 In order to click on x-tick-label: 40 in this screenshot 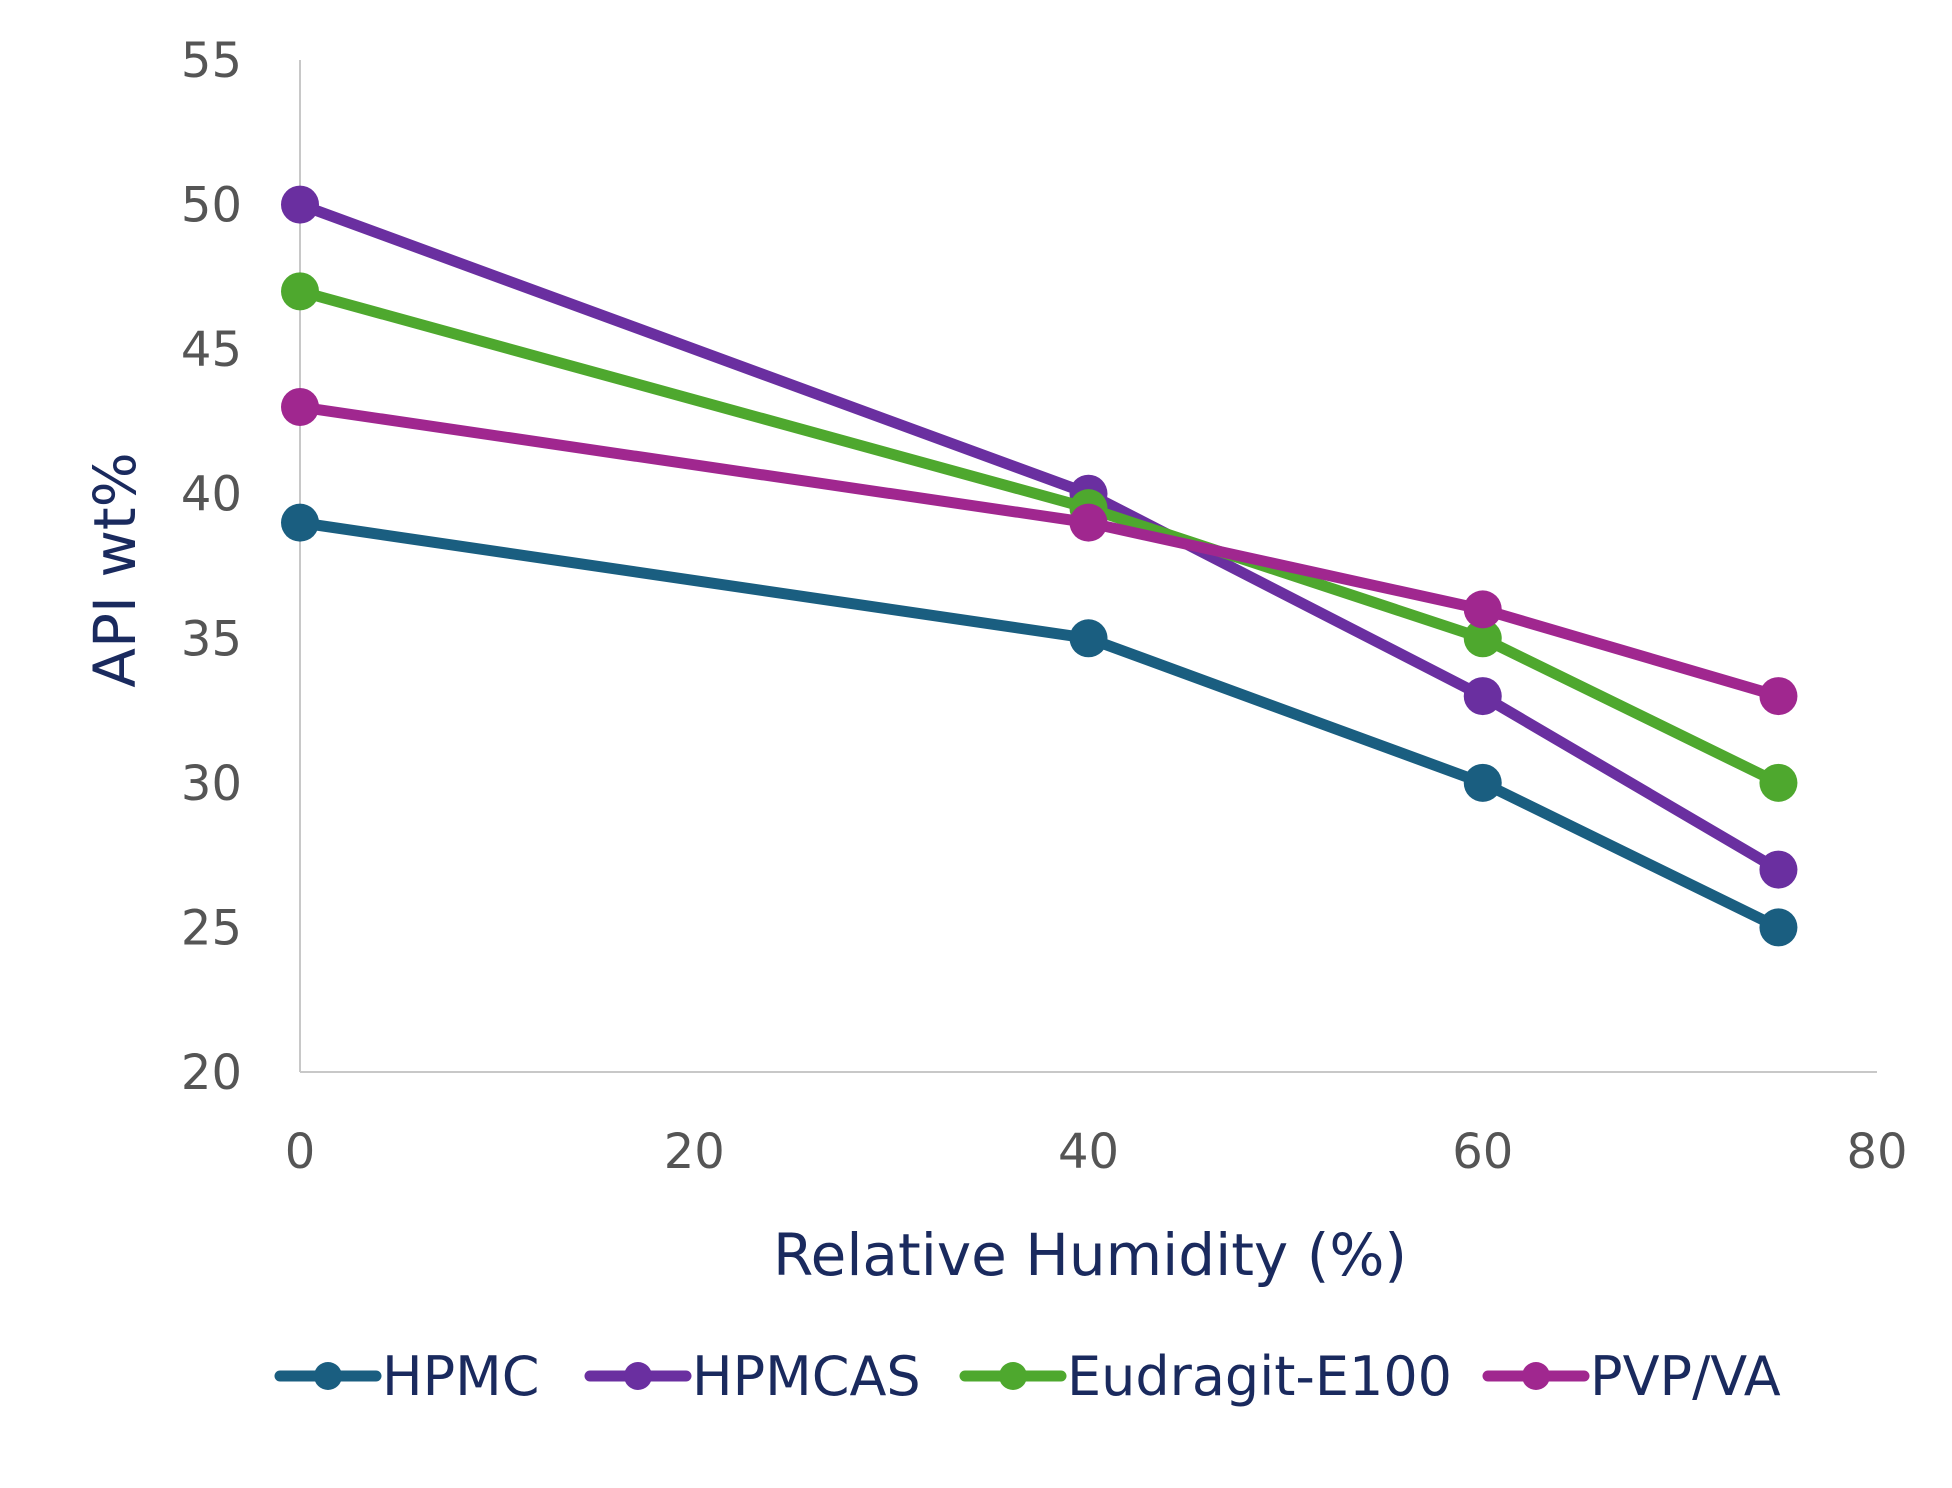, I will do `click(1088, 1152)`.